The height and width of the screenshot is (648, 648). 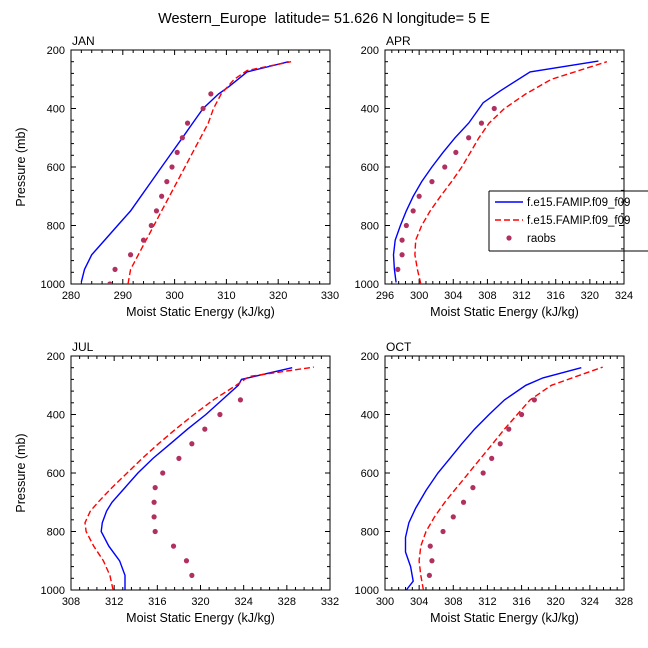 I want to click on x-tick-label: 316, so click(x=521, y=602).